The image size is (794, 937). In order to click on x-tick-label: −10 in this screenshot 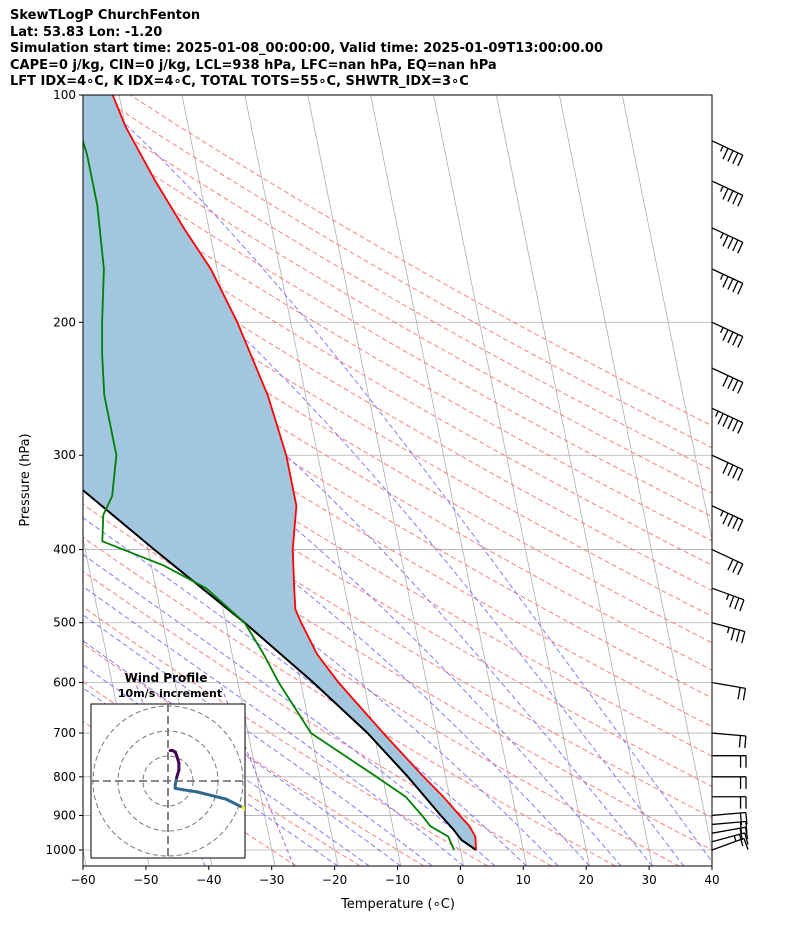, I will do `click(397, 880)`.